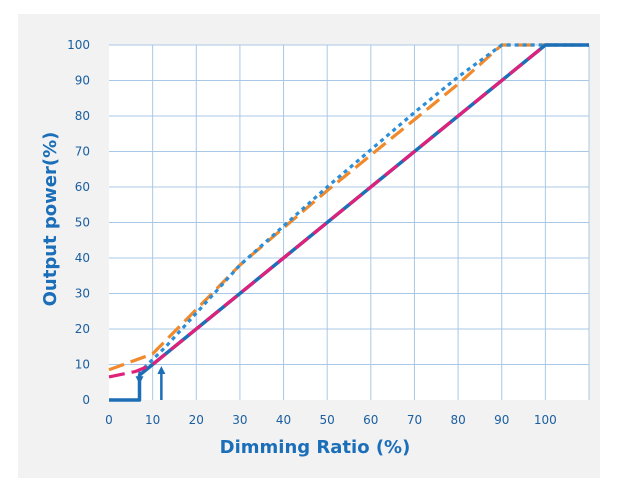 The height and width of the screenshot is (492, 618). Describe the element at coordinates (82, 258) in the screenshot. I see `y-tick-label: 40` at that location.